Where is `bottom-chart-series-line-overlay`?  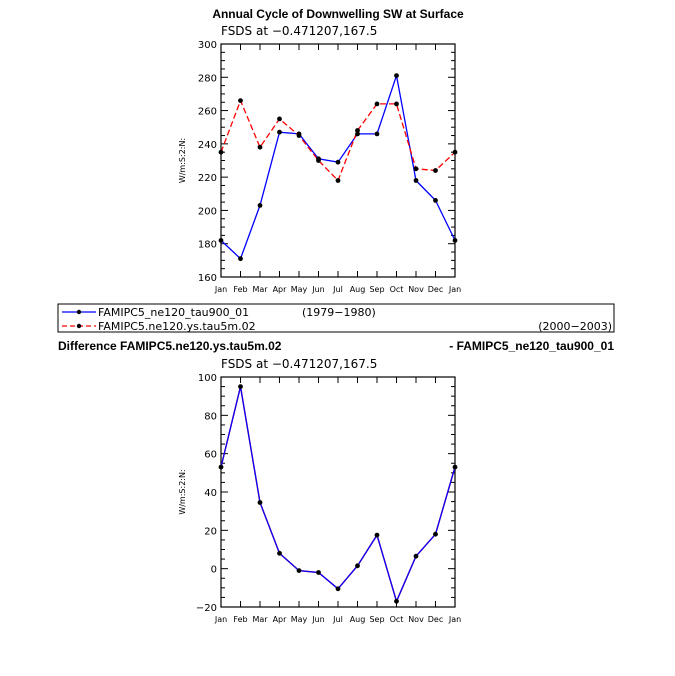 bottom-chart-series-line-overlay is located at coordinates (338, 495).